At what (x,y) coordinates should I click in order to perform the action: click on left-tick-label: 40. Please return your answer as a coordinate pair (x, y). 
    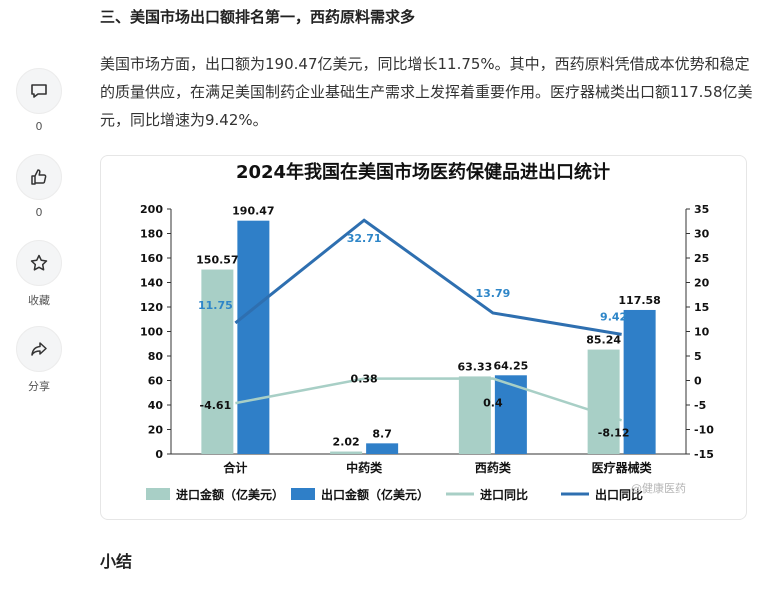
    Looking at the image, I should click on (156, 405).